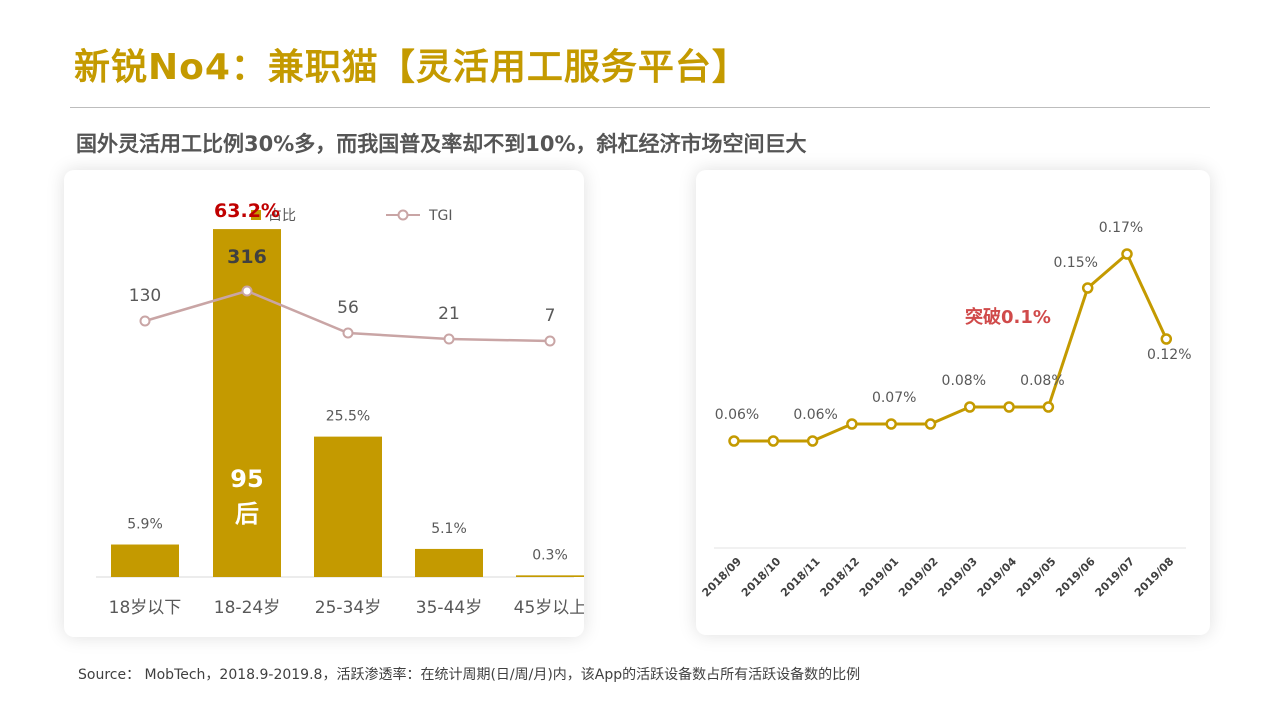 Image resolution: width=1280 pixels, height=720 pixels. I want to click on trend-value-label-4: 0.07%, so click(894, 398).